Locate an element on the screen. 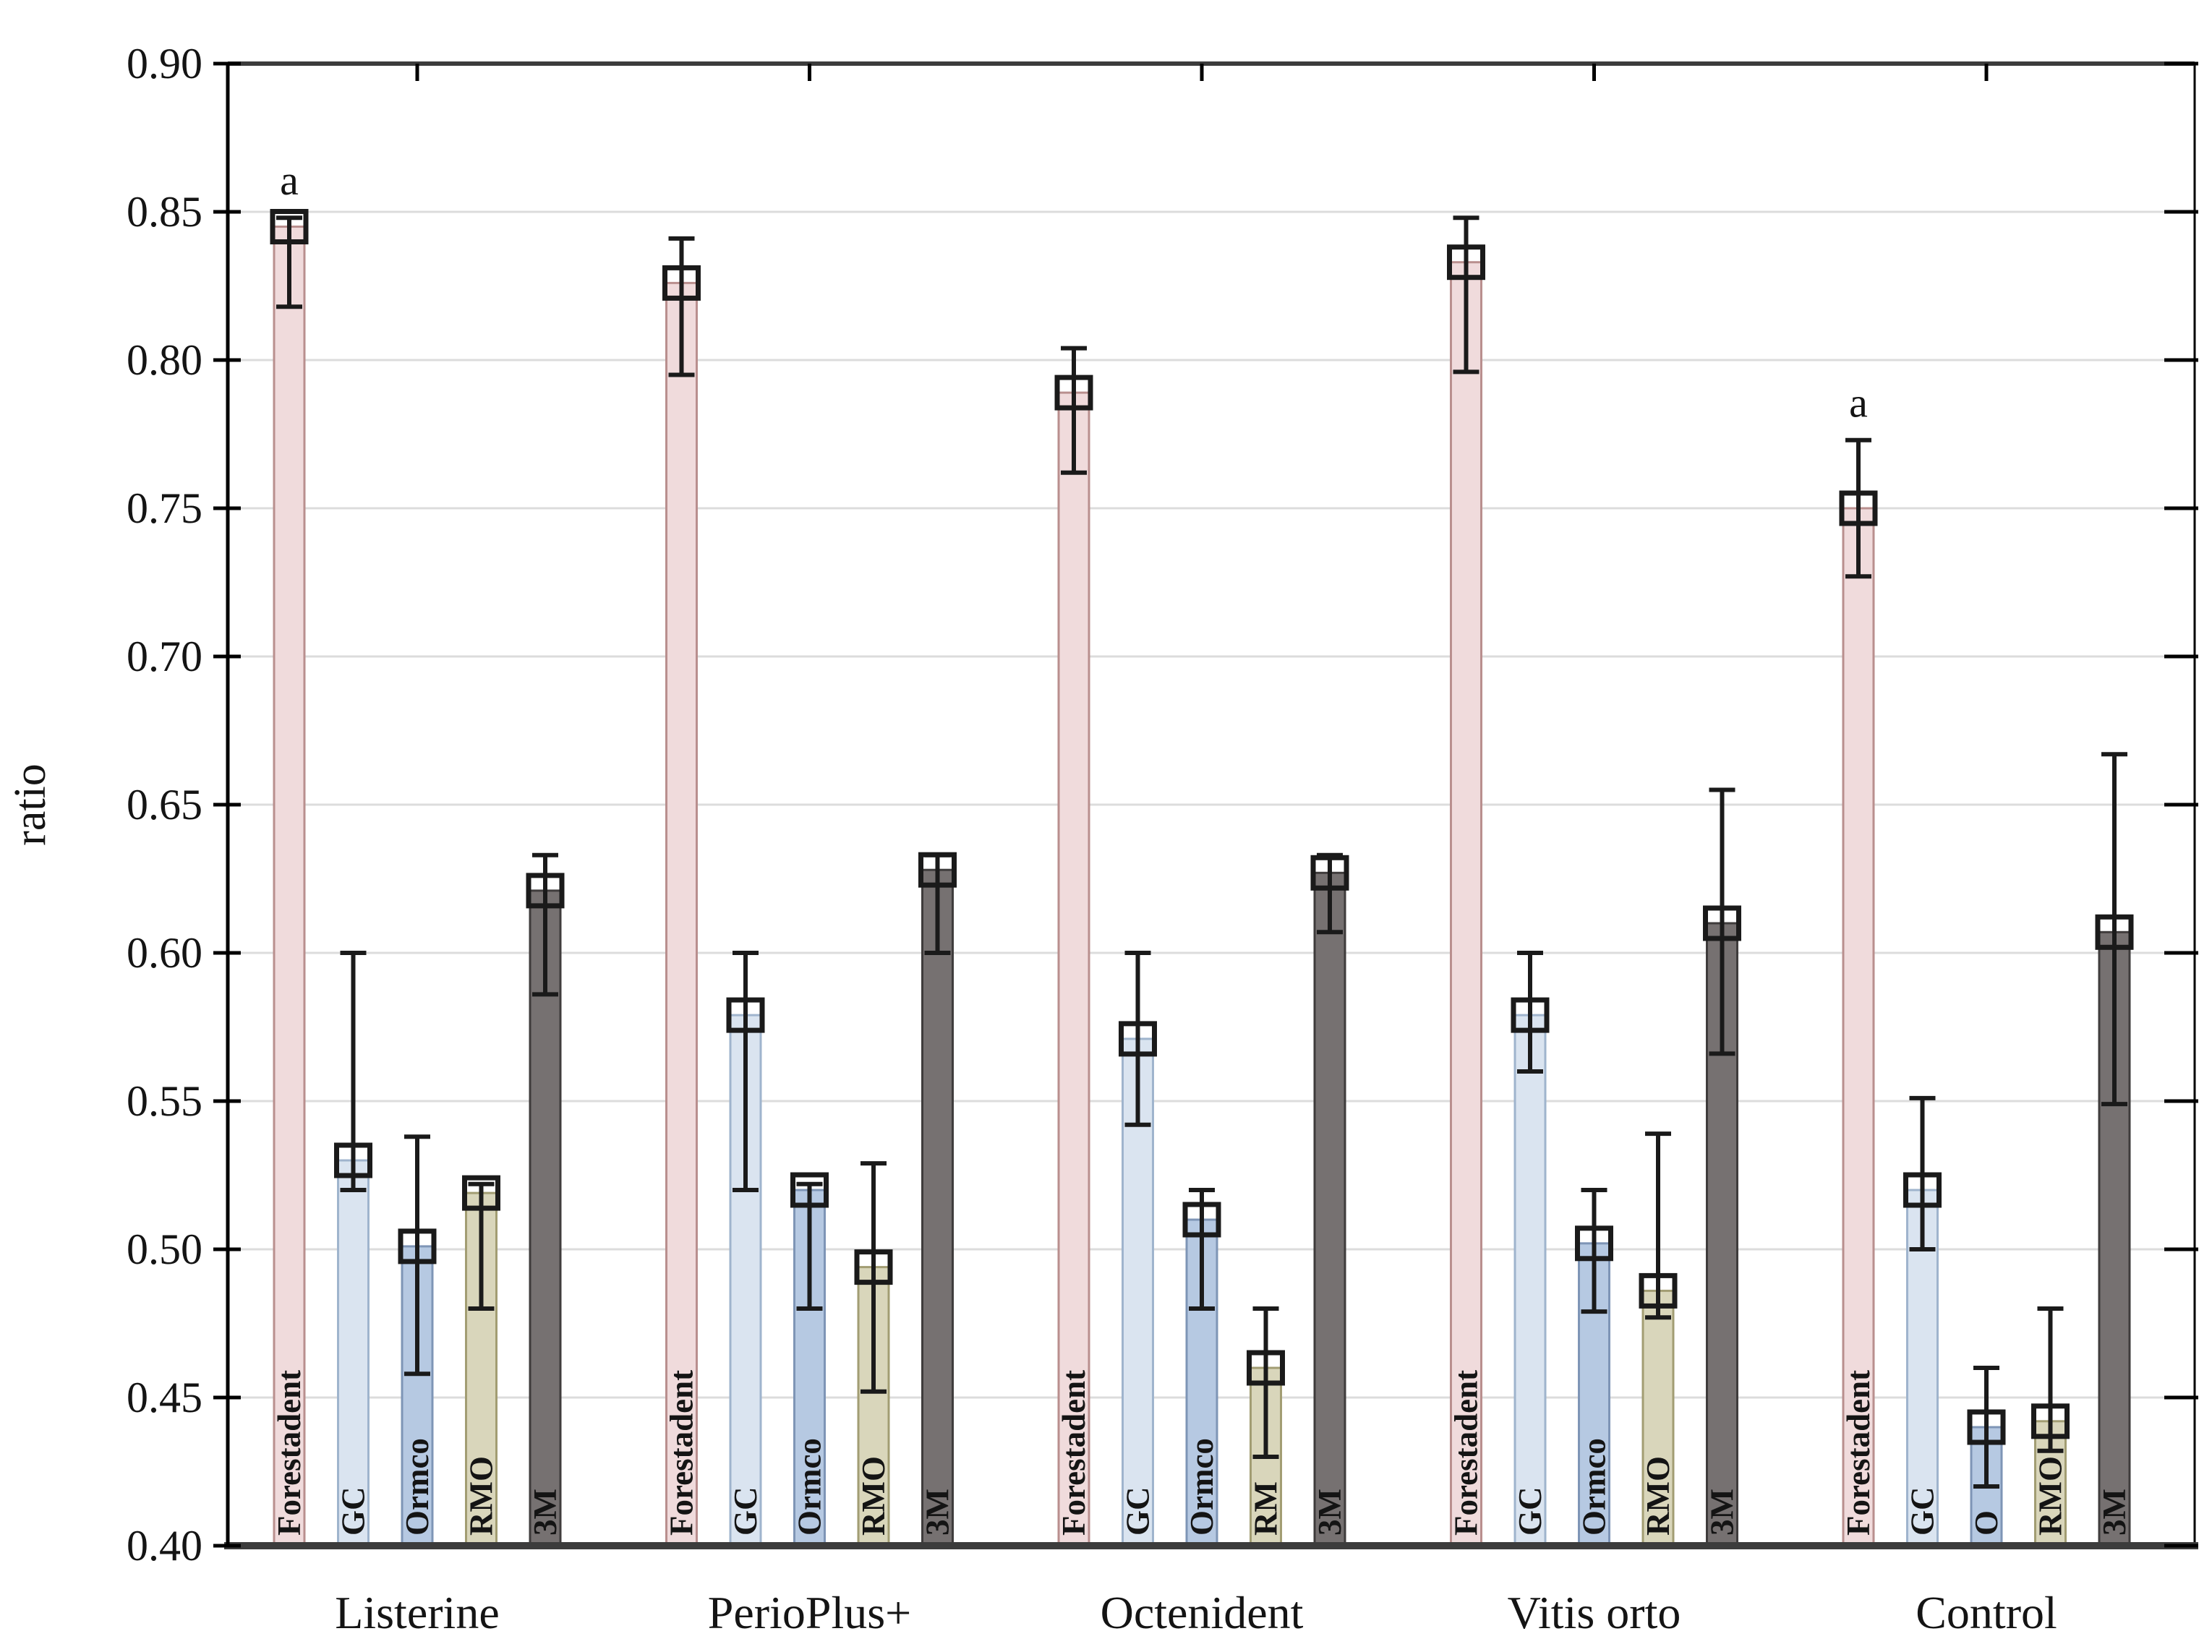 Image resolution: width=2212 pixels, height=1652 pixels. x-category-label: Vitis orto is located at coordinates (1594, 1613).